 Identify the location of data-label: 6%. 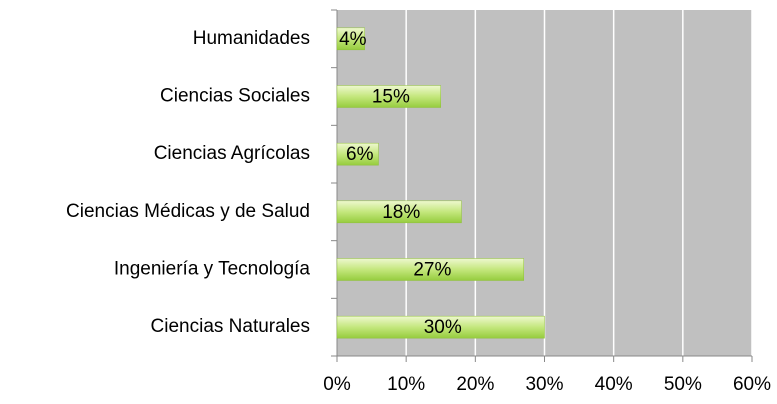
(360, 154).